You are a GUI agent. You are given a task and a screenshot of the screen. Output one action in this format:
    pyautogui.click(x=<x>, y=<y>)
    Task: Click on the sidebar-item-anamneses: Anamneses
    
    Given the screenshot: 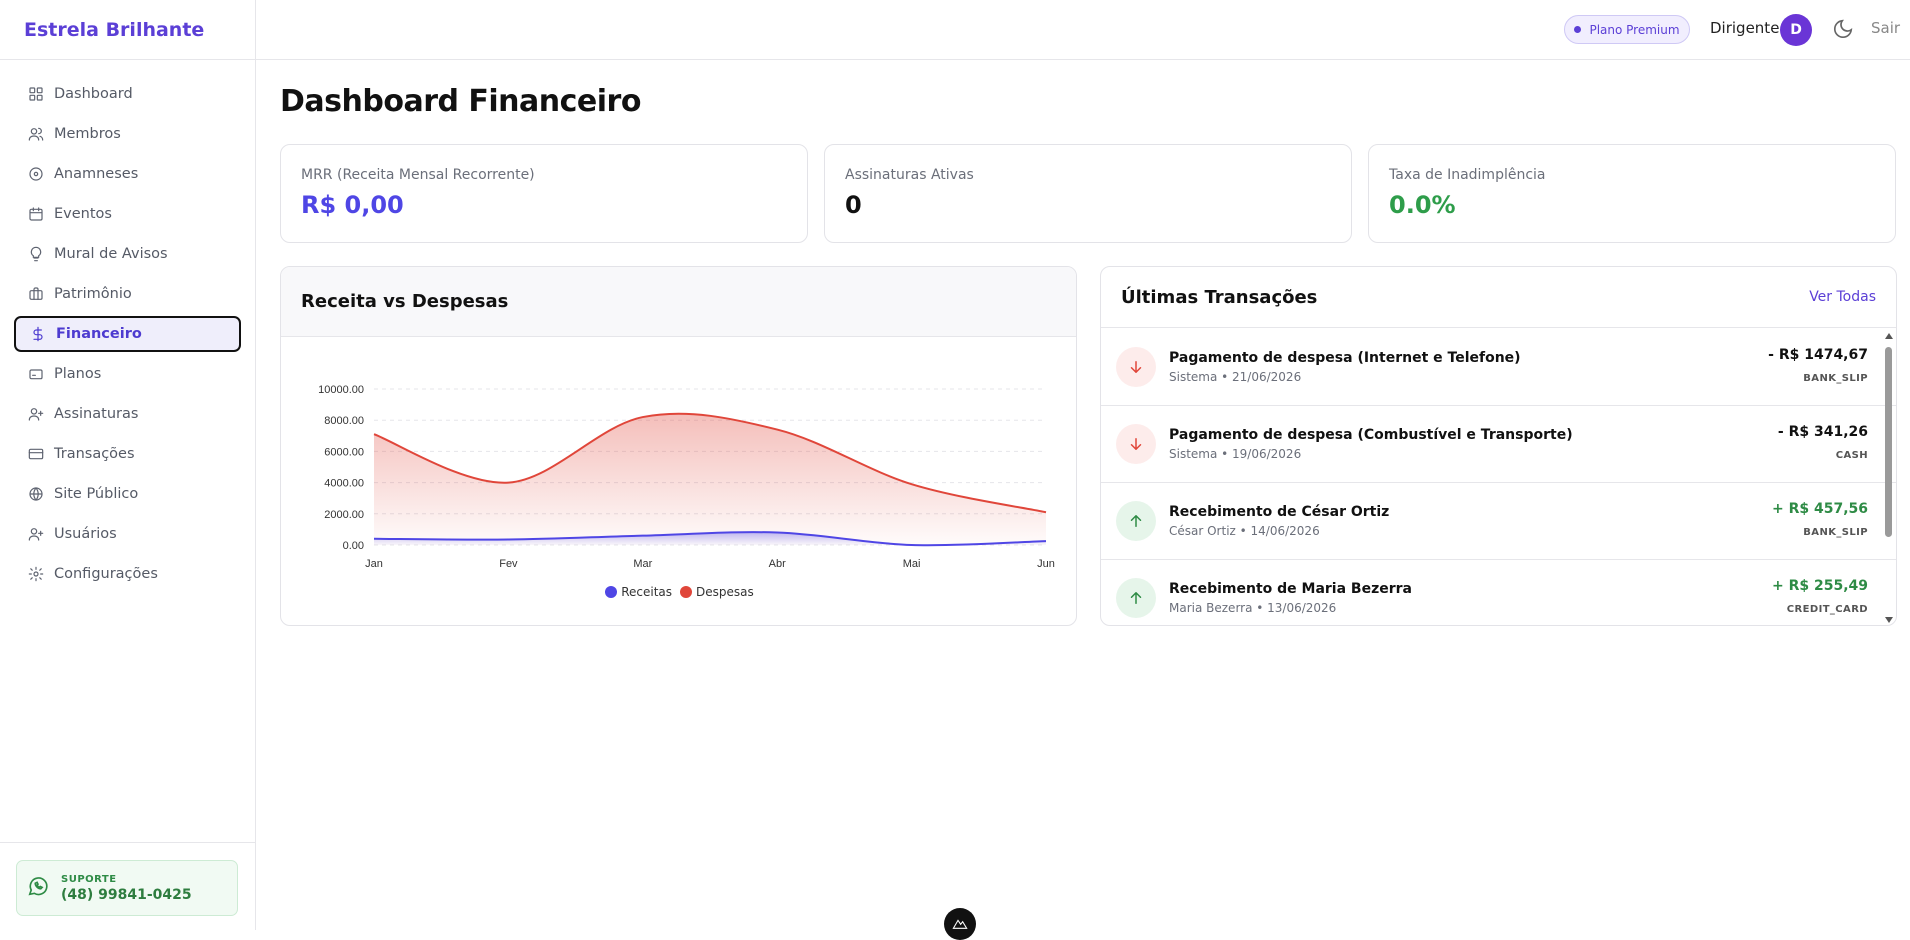 What is the action you would take?
    pyautogui.click(x=127, y=174)
    